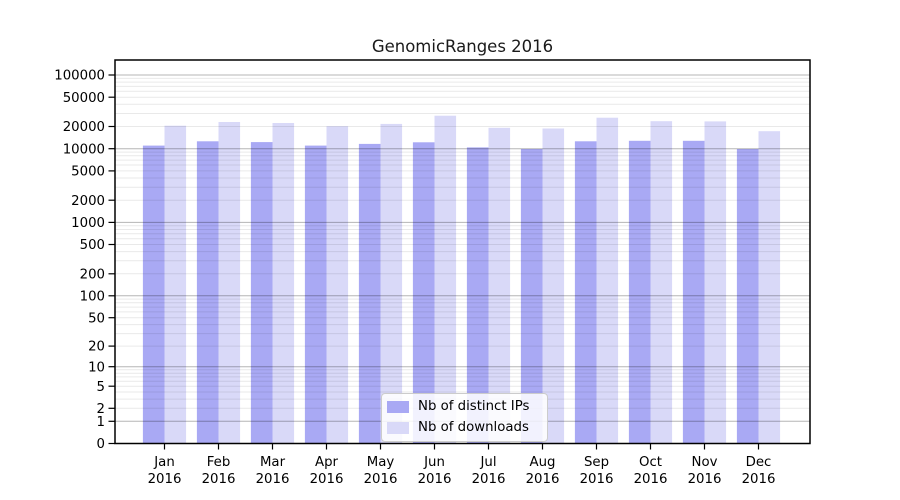 This screenshot has width=900, height=500. I want to click on bar-dec-downloads, so click(769, 287).